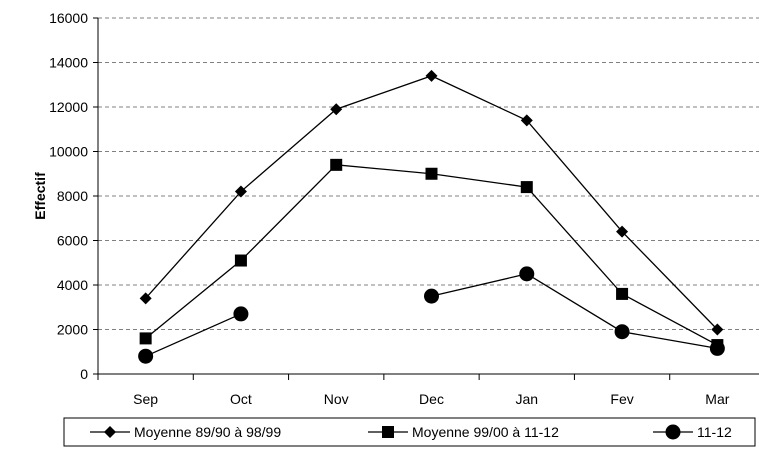  I want to click on x-tick-labels: Sep Oct Nov Dec Jan Fev Mar, so click(413, 390).